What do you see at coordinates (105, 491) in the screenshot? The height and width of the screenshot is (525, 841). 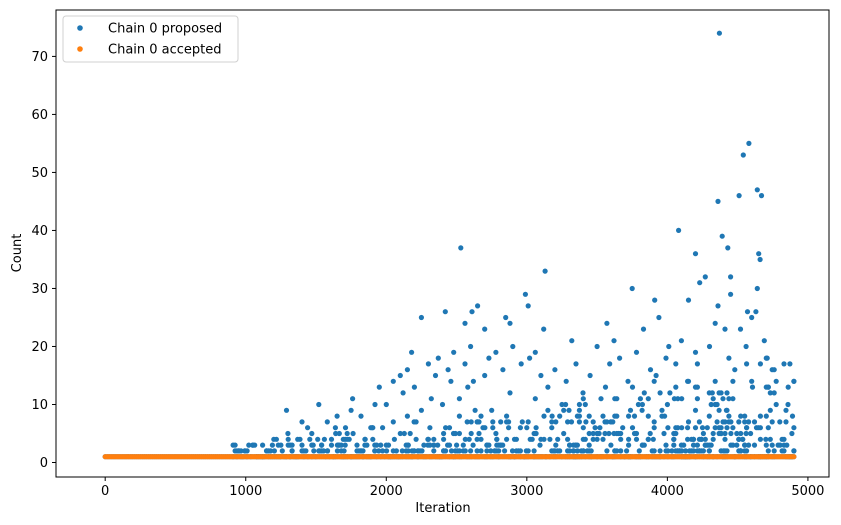 I see `x-tick-label: 0` at bounding box center [105, 491].